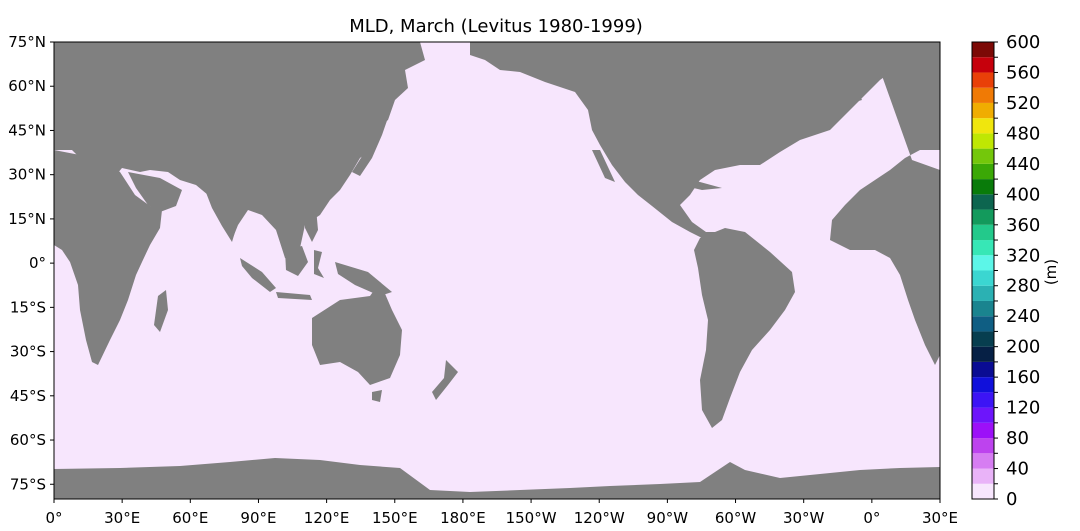 The height and width of the screenshot is (531, 1080). I want to click on lon-tick-label: 90°E, so click(258, 518).